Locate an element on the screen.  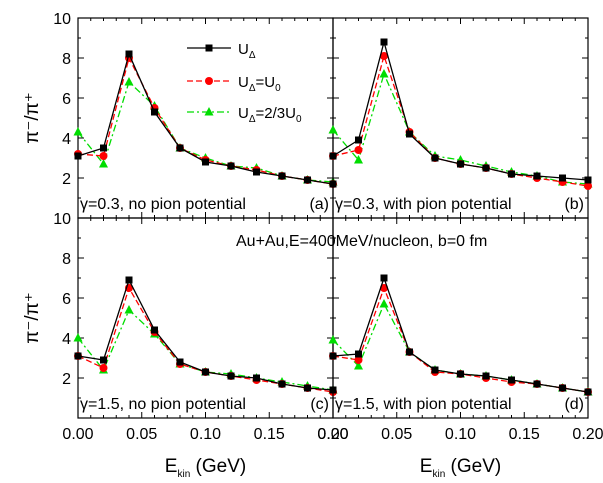
panel-annotation: γ=0.3, with pion potential is located at coordinates (423, 204).